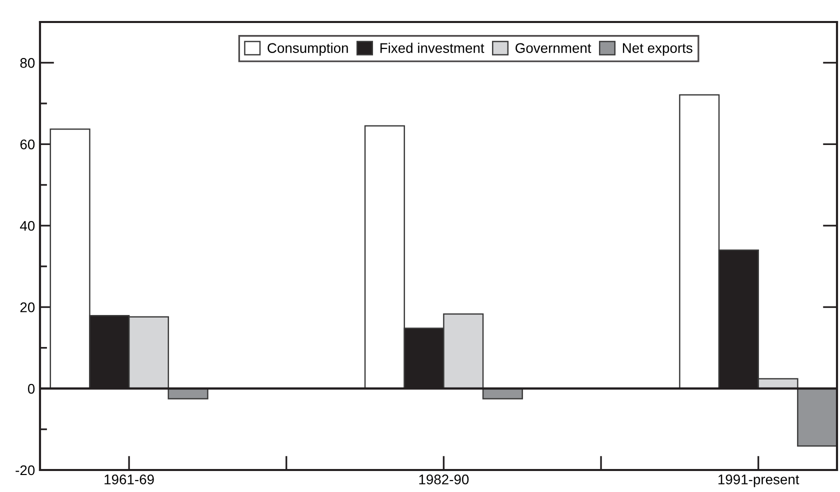 Image resolution: width=840 pixels, height=492 pixels. I want to click on y-tick-label: 0, so click(31, 389).